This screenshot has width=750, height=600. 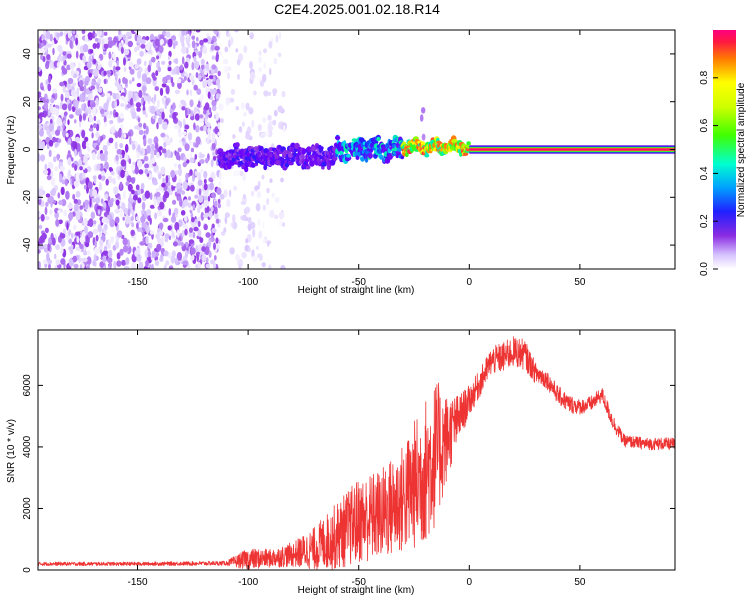 I want to click on colorbar-gradient, so click(x=724, y=149).